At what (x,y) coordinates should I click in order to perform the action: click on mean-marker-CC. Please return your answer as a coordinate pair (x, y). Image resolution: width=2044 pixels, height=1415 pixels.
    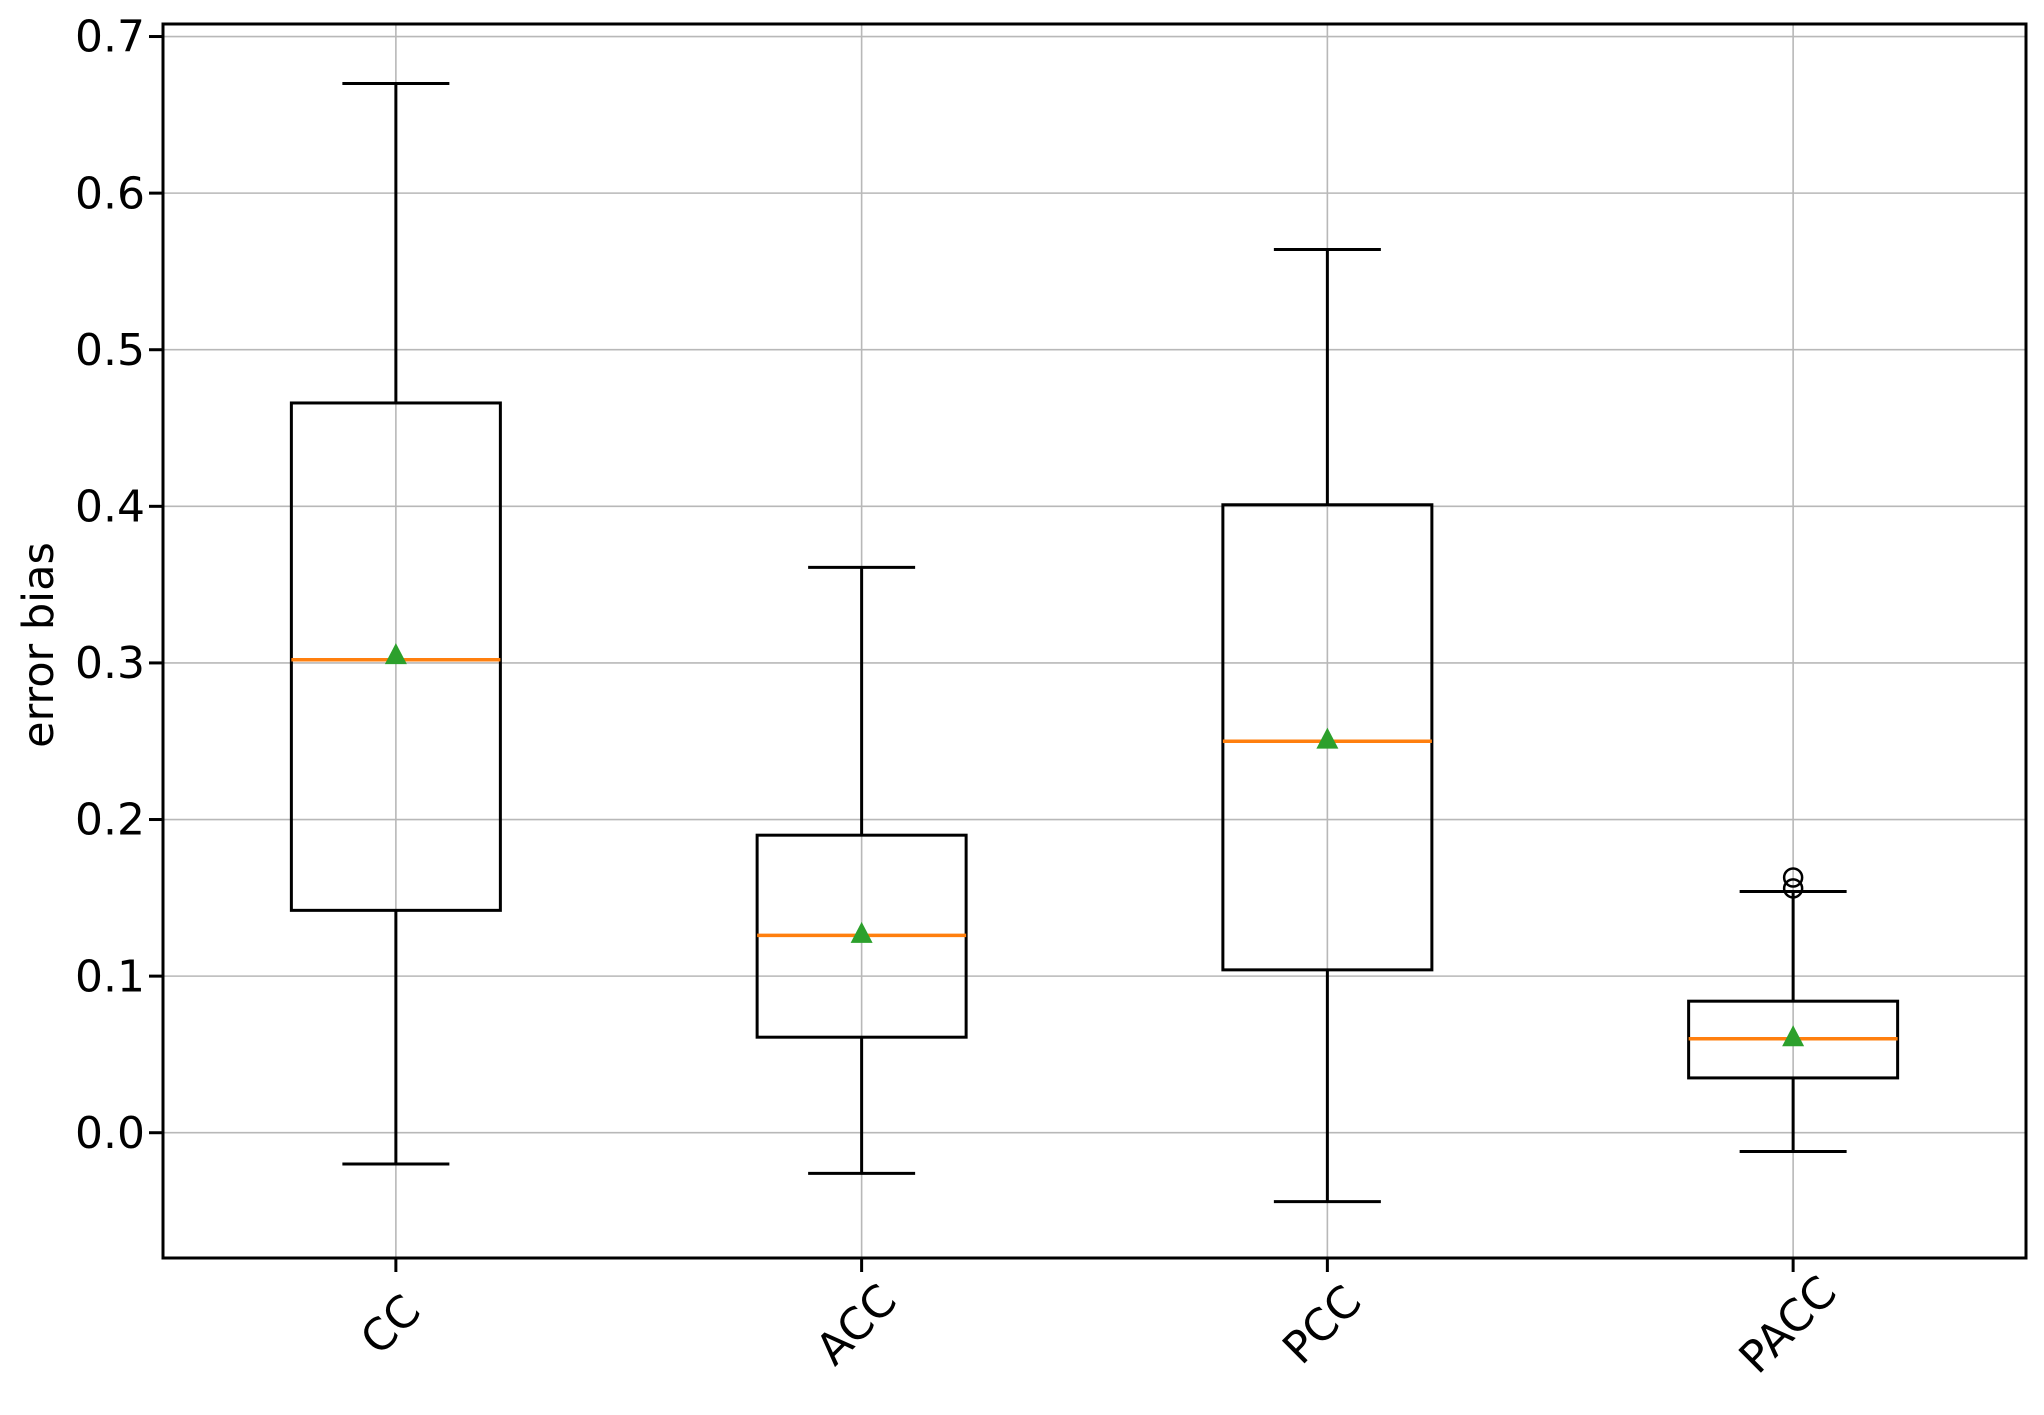
    Looking at the image, I should click on (395, 654).